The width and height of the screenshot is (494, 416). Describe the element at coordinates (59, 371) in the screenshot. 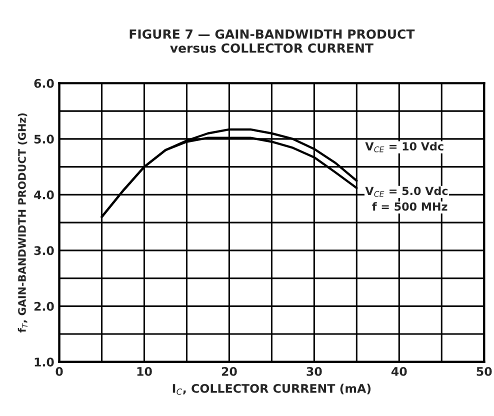

I see `x-tick-label: 0` at that location.